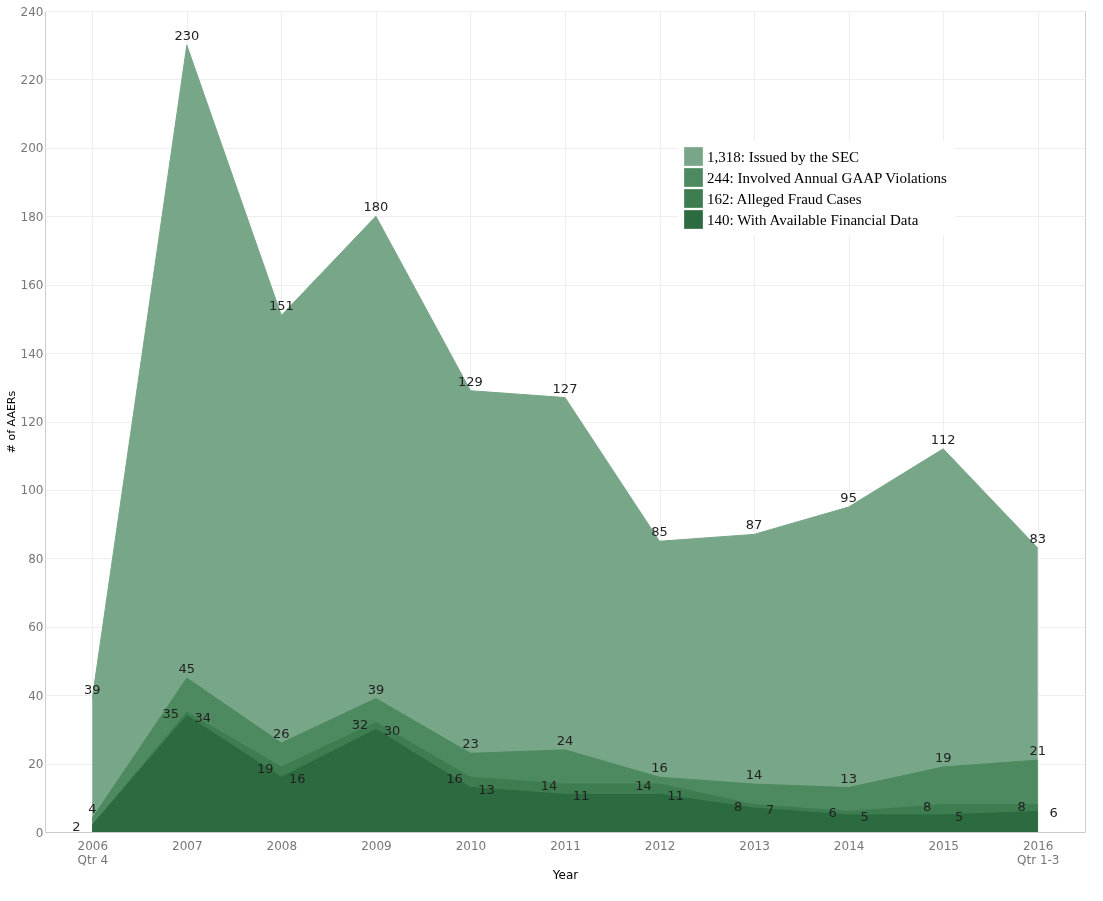 Image resolution: width=1103 pixels, height=901 pixels. What do you see at coordinates (36, 764) in the screenshot?
I see `y-tick-label: 20` at bounding box center [36, 764].